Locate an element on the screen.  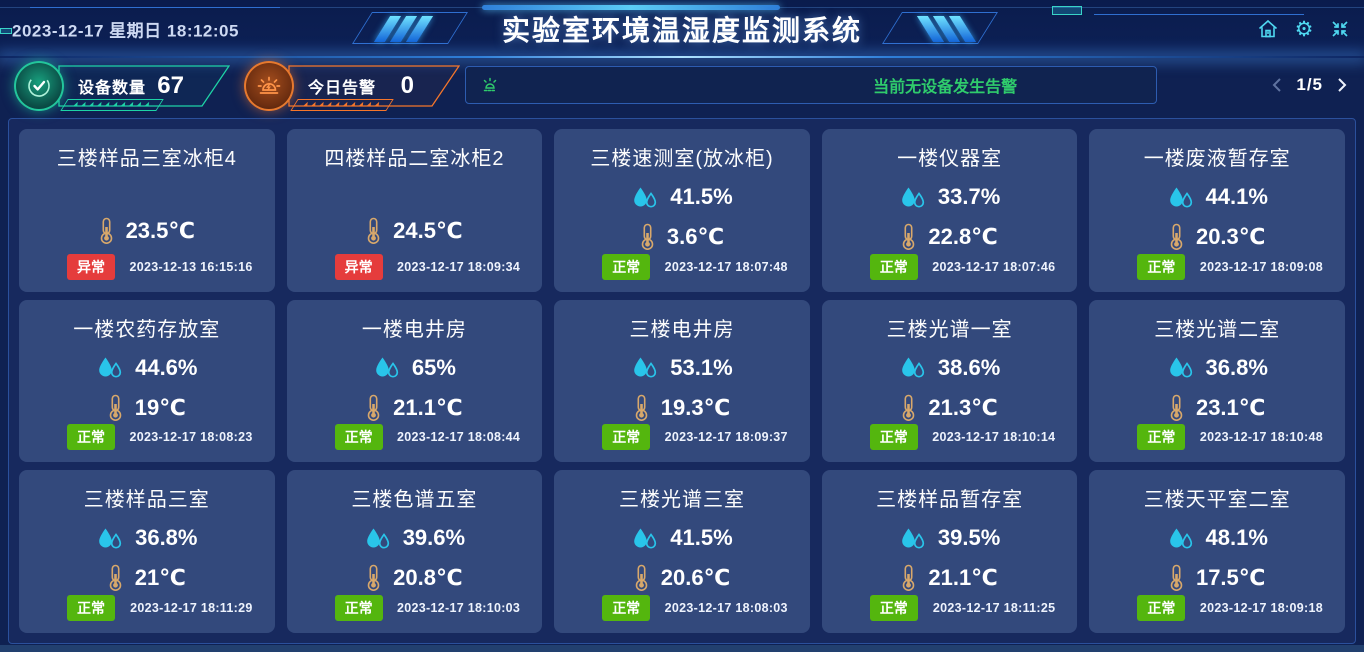
humidity-row: 41.5% is located at coordinates (682, 197).